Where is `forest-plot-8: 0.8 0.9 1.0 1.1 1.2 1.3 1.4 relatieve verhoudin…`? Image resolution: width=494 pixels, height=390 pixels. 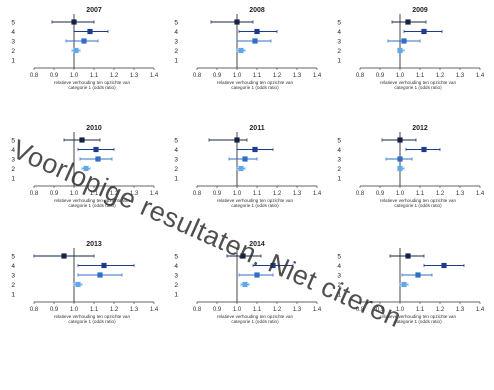
forest-plot-8: 0.8 0.9 1.0 1.1 1.2 1.3 1.4 relatieve verhoudin… is located at coordinates (411, 286).